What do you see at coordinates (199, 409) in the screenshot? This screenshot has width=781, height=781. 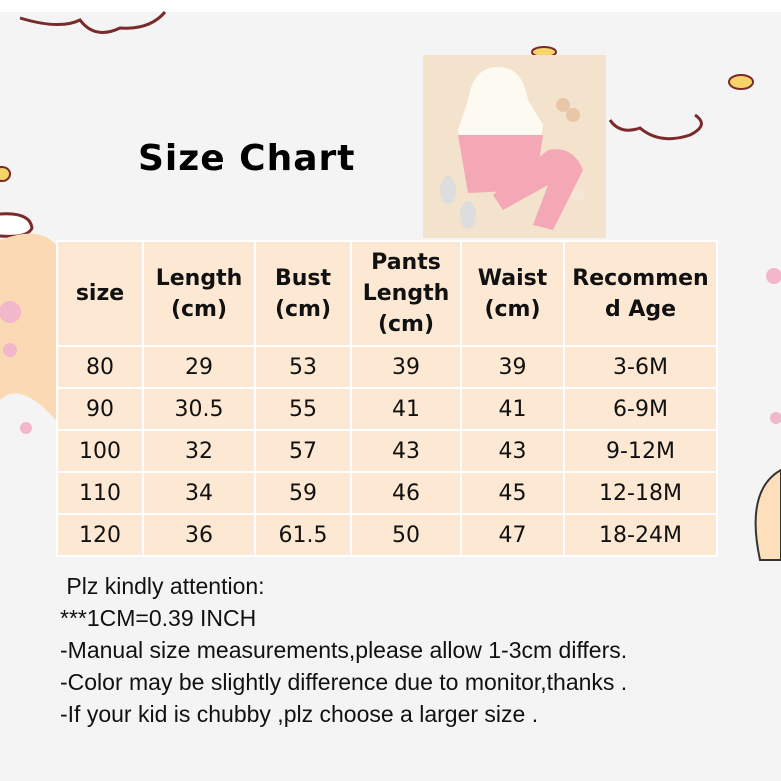 I see `cell-length: 30.5` at bounding box center [199, 409].